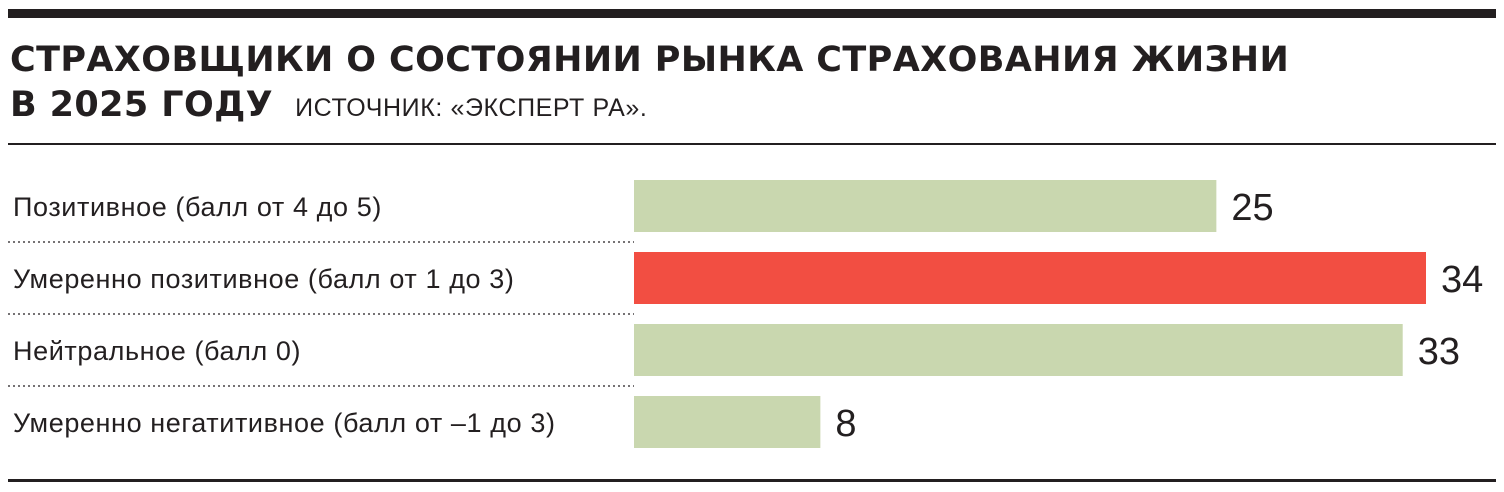  What do you see at coordinates (1252, 208) in the screenshot?
I see `value-label: 25` at bounding box center [1252, 208].